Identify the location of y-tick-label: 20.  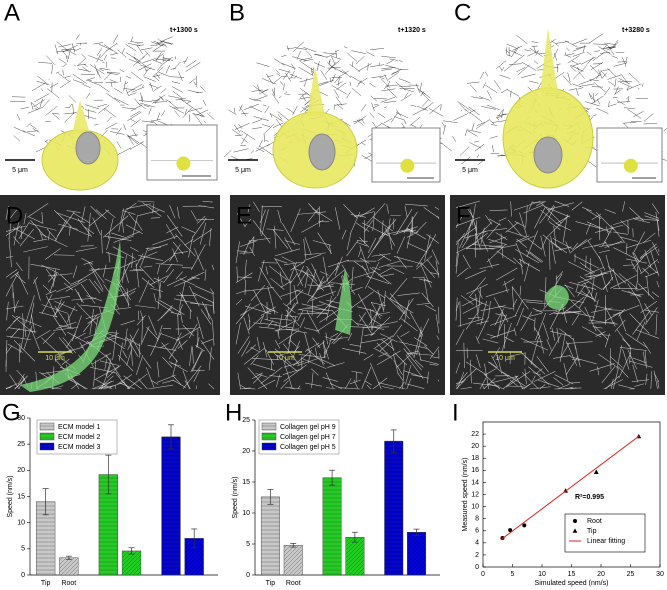
(246, 451).